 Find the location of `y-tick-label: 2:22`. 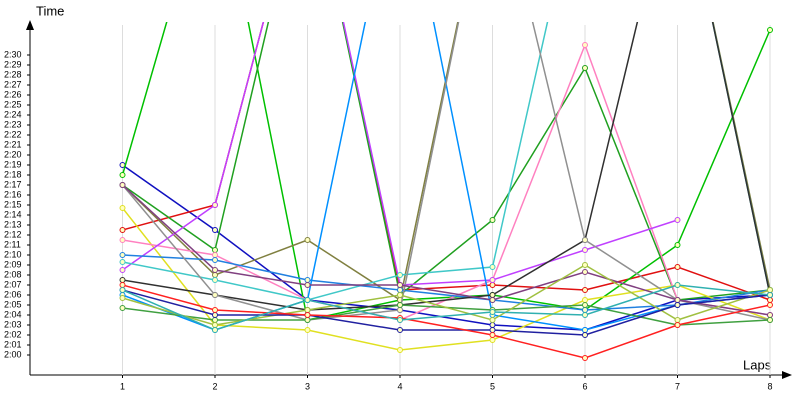

y-tick-label: 2:22 is located at coordinates (13, 134).